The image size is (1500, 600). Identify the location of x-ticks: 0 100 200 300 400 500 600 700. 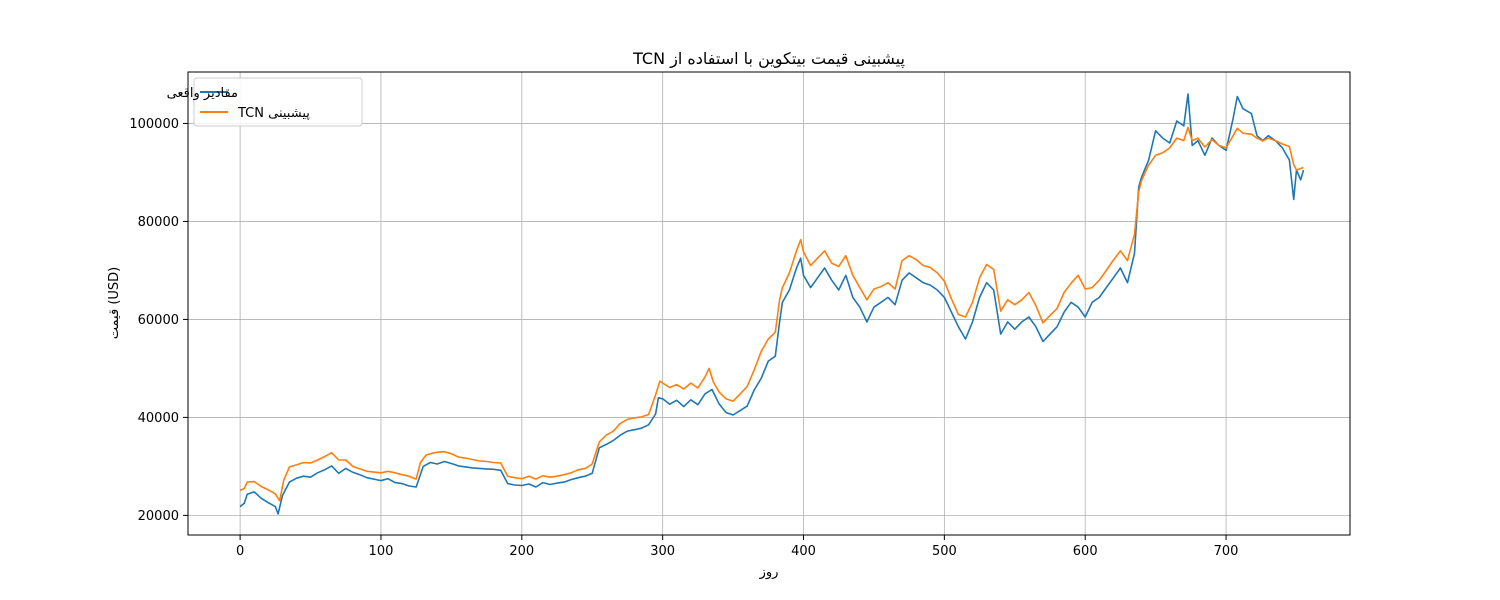
(737, 547).